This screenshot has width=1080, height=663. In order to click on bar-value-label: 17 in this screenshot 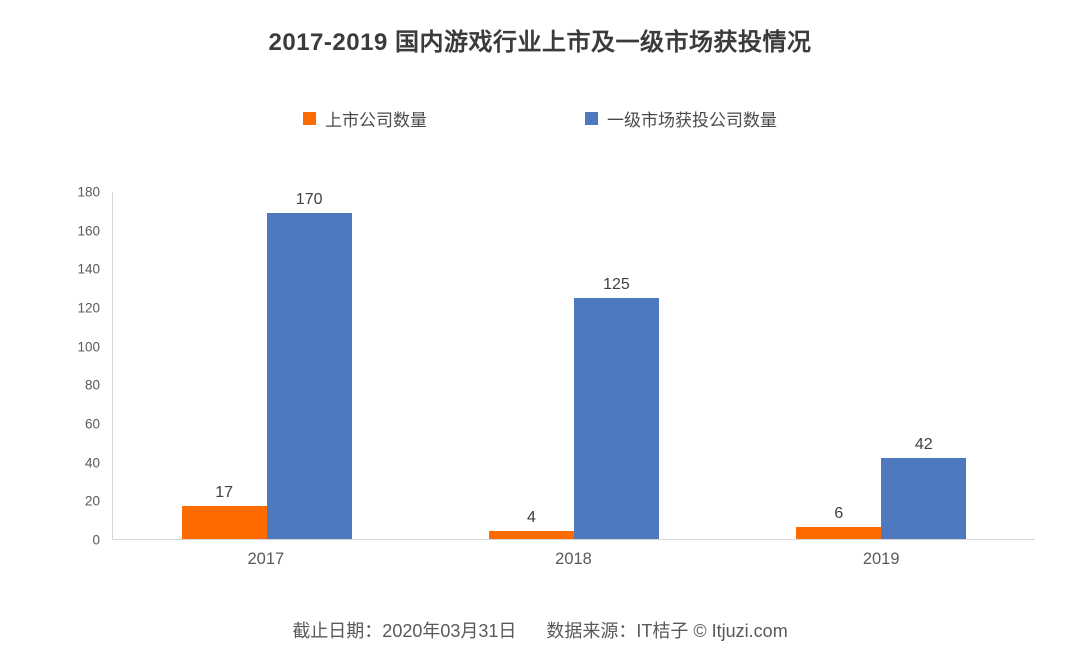, I will do `click(224, 493)`.